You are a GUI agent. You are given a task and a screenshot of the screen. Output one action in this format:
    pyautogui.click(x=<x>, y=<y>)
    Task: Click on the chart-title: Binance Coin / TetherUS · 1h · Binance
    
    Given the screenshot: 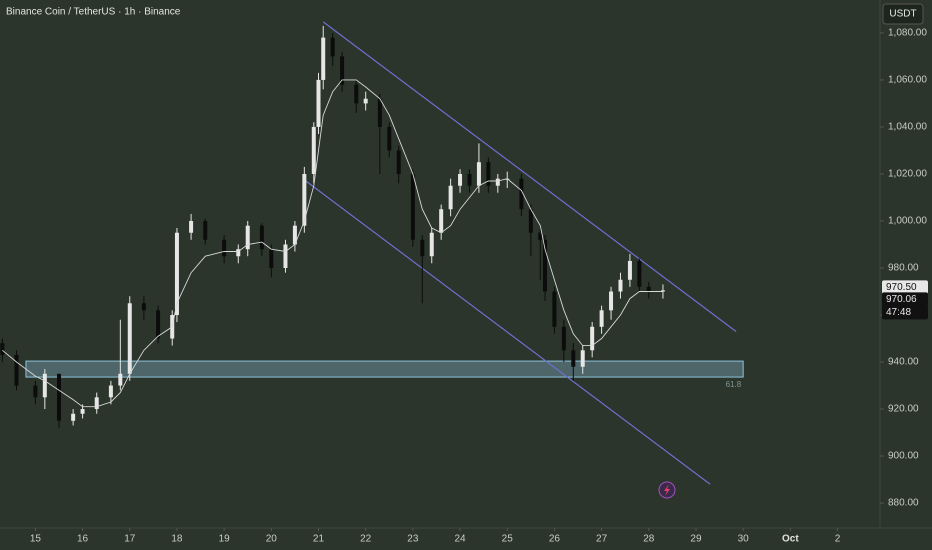 What is the action you would take?
    pyautogui.click(x=93, y=12)
    